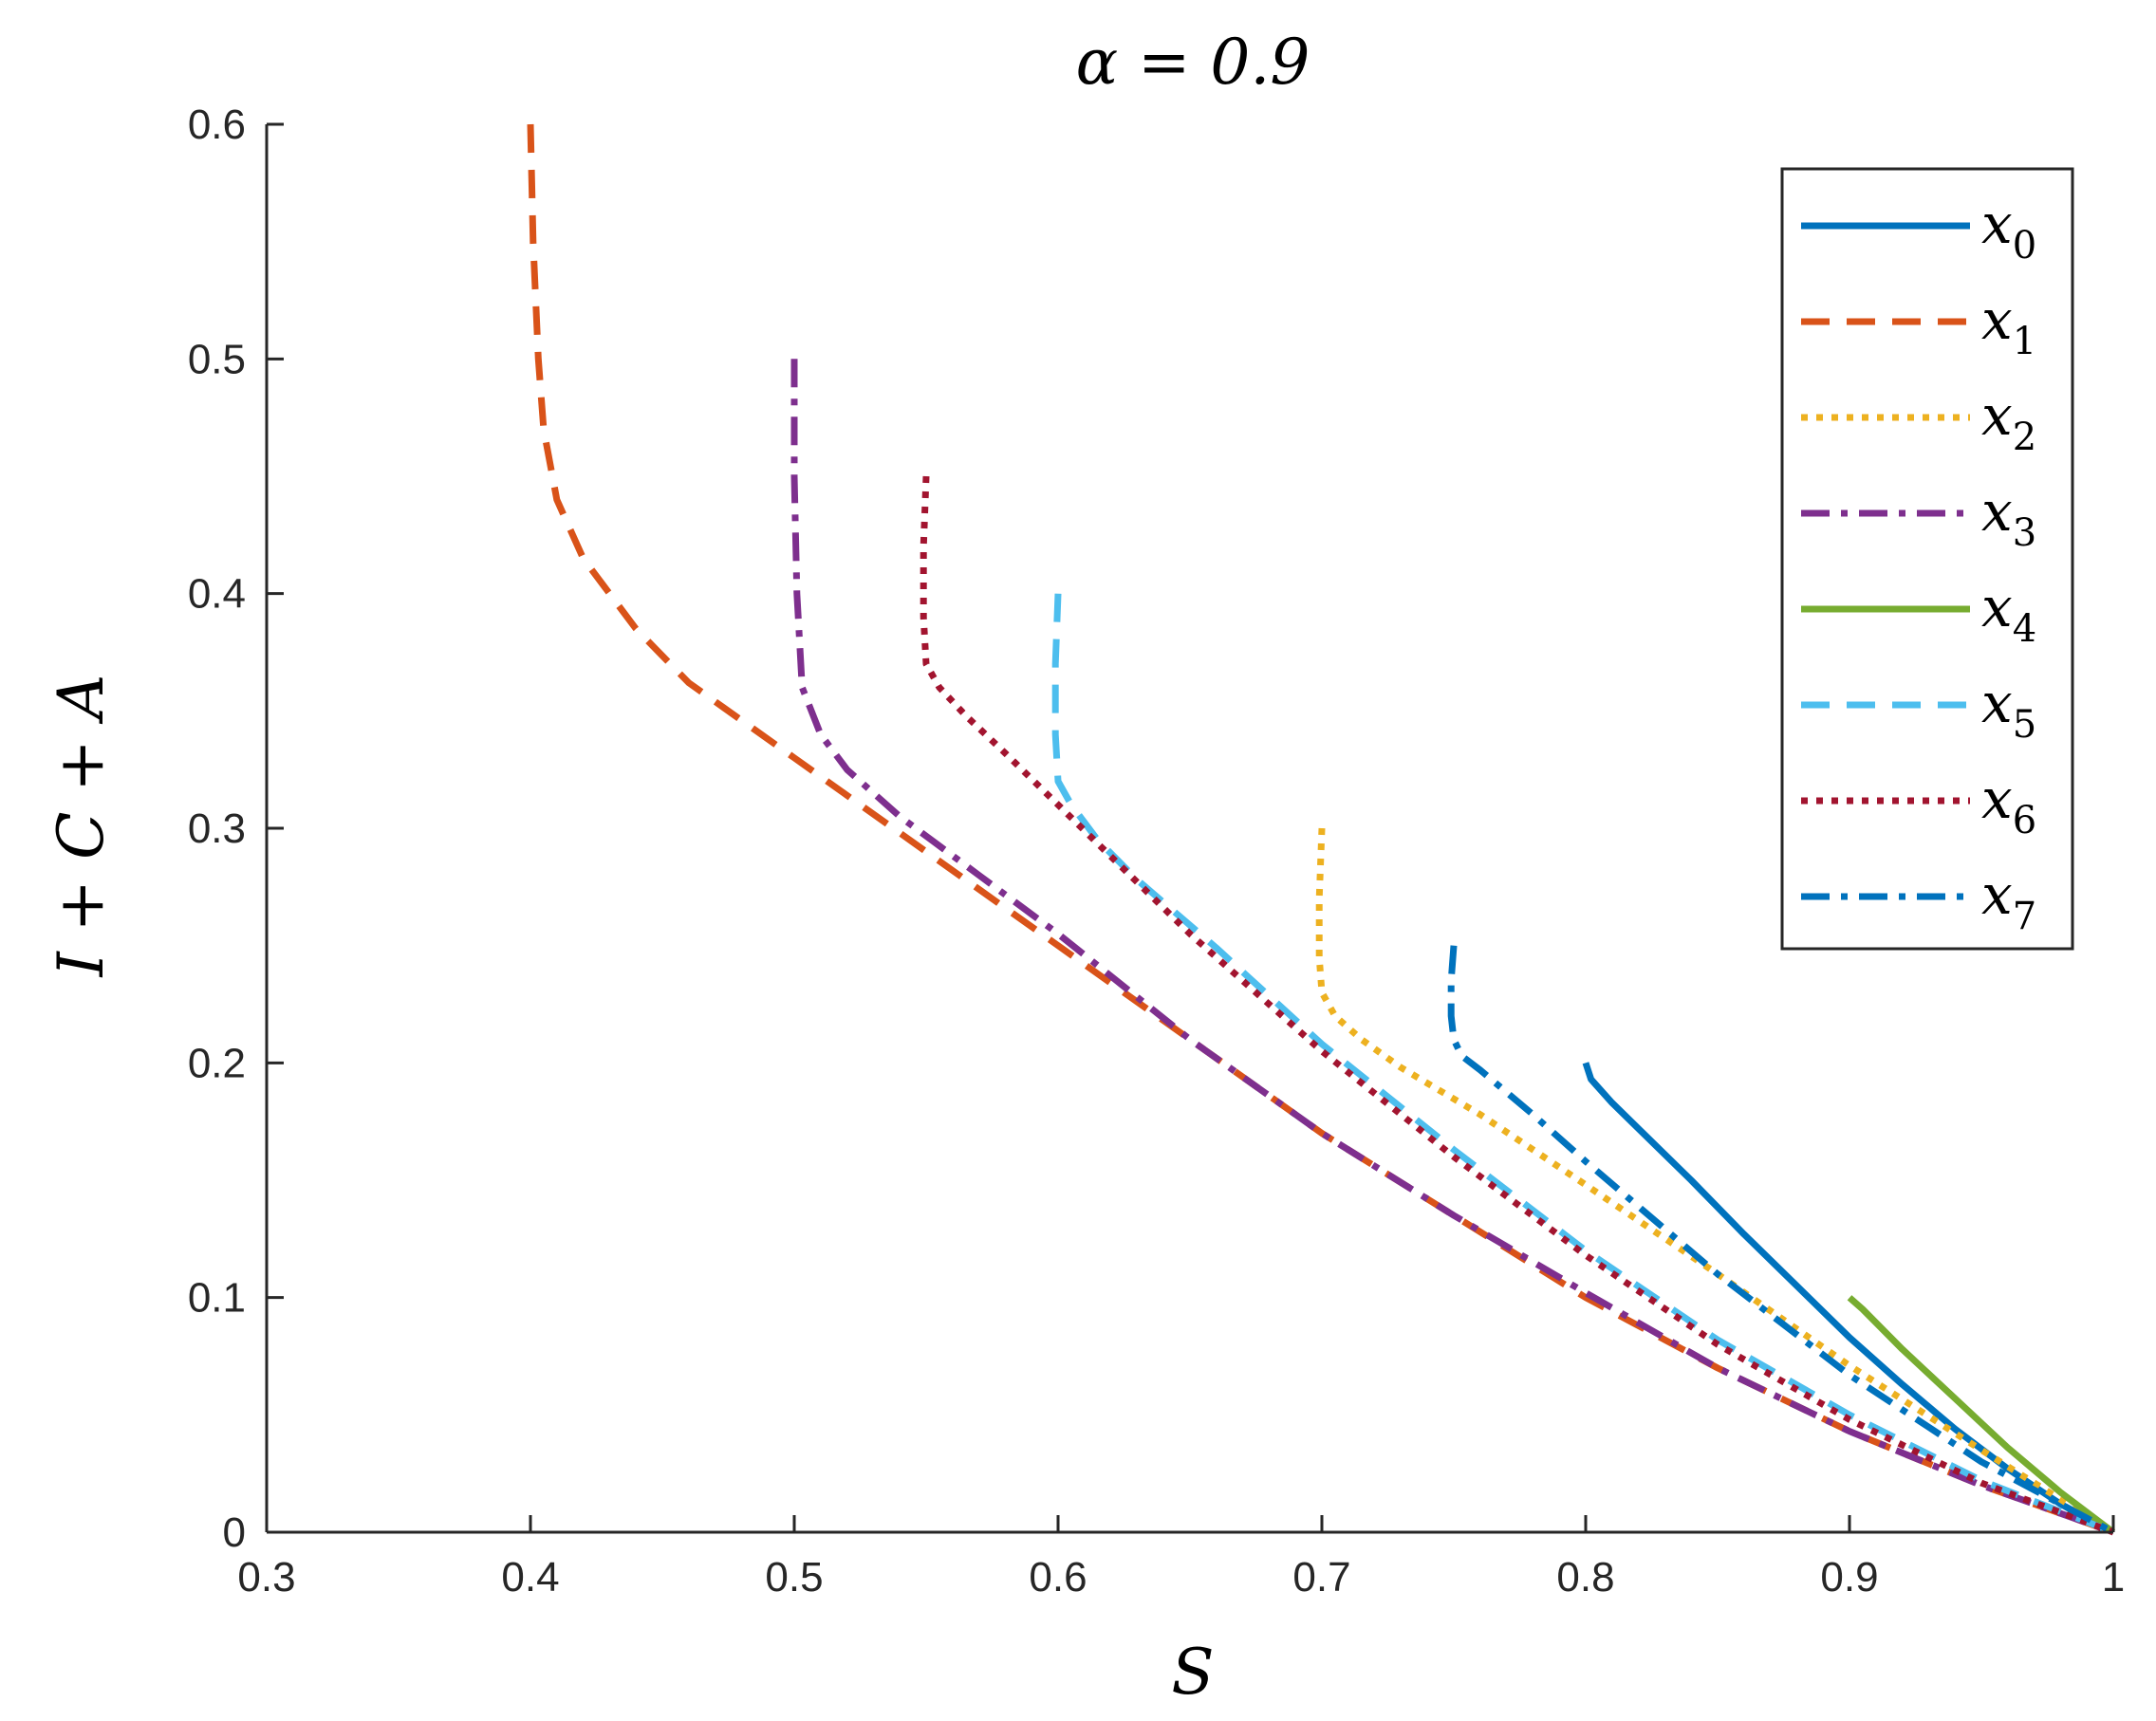 Image resolution: width=2156 pixels, height=1721 pixels. I want to click on y-tick-label: 0.5, so click(217, 359).